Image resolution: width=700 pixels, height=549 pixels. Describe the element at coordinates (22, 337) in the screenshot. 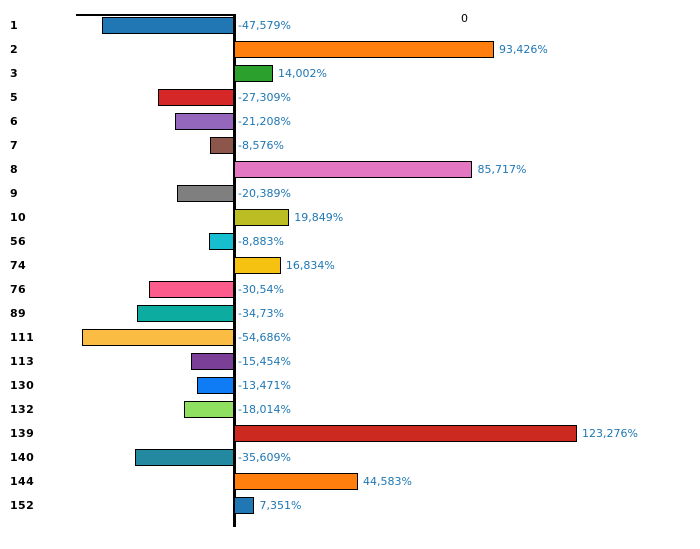

I see `category-label: 111` at that location.